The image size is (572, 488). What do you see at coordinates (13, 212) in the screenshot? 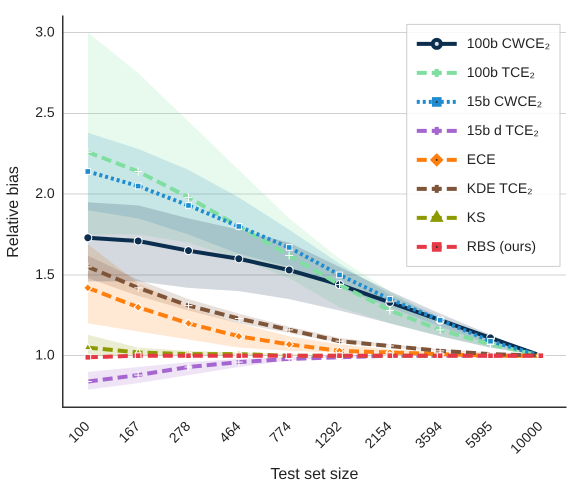
I see `y-axis-title: Relative bias` at bounding box center [13, 212].